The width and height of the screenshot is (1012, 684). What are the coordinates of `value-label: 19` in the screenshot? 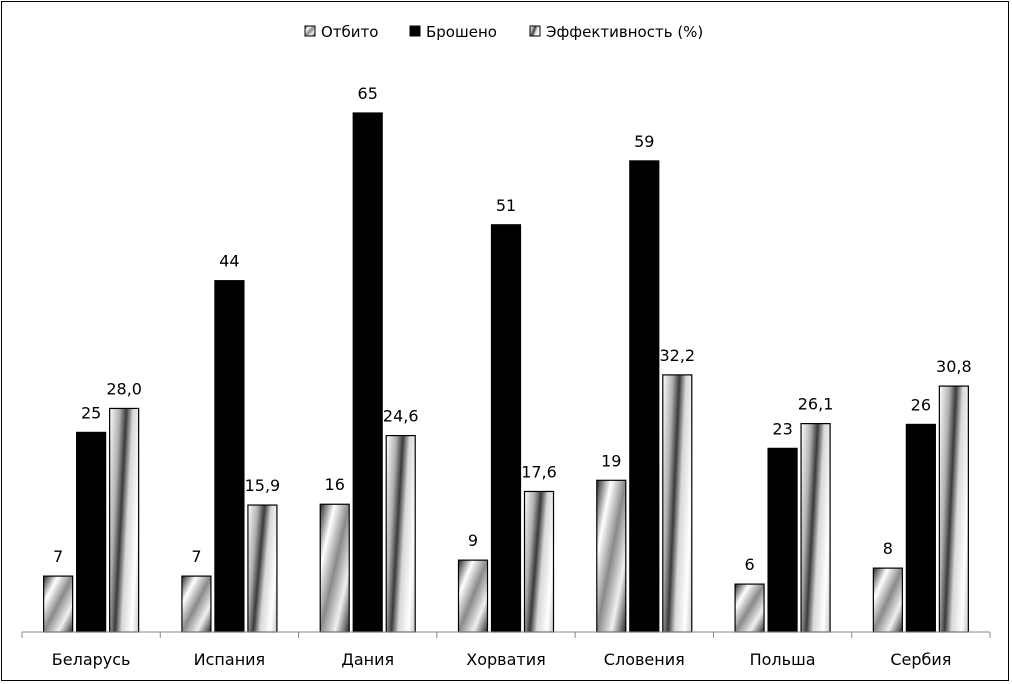 It's located at (611, 460).